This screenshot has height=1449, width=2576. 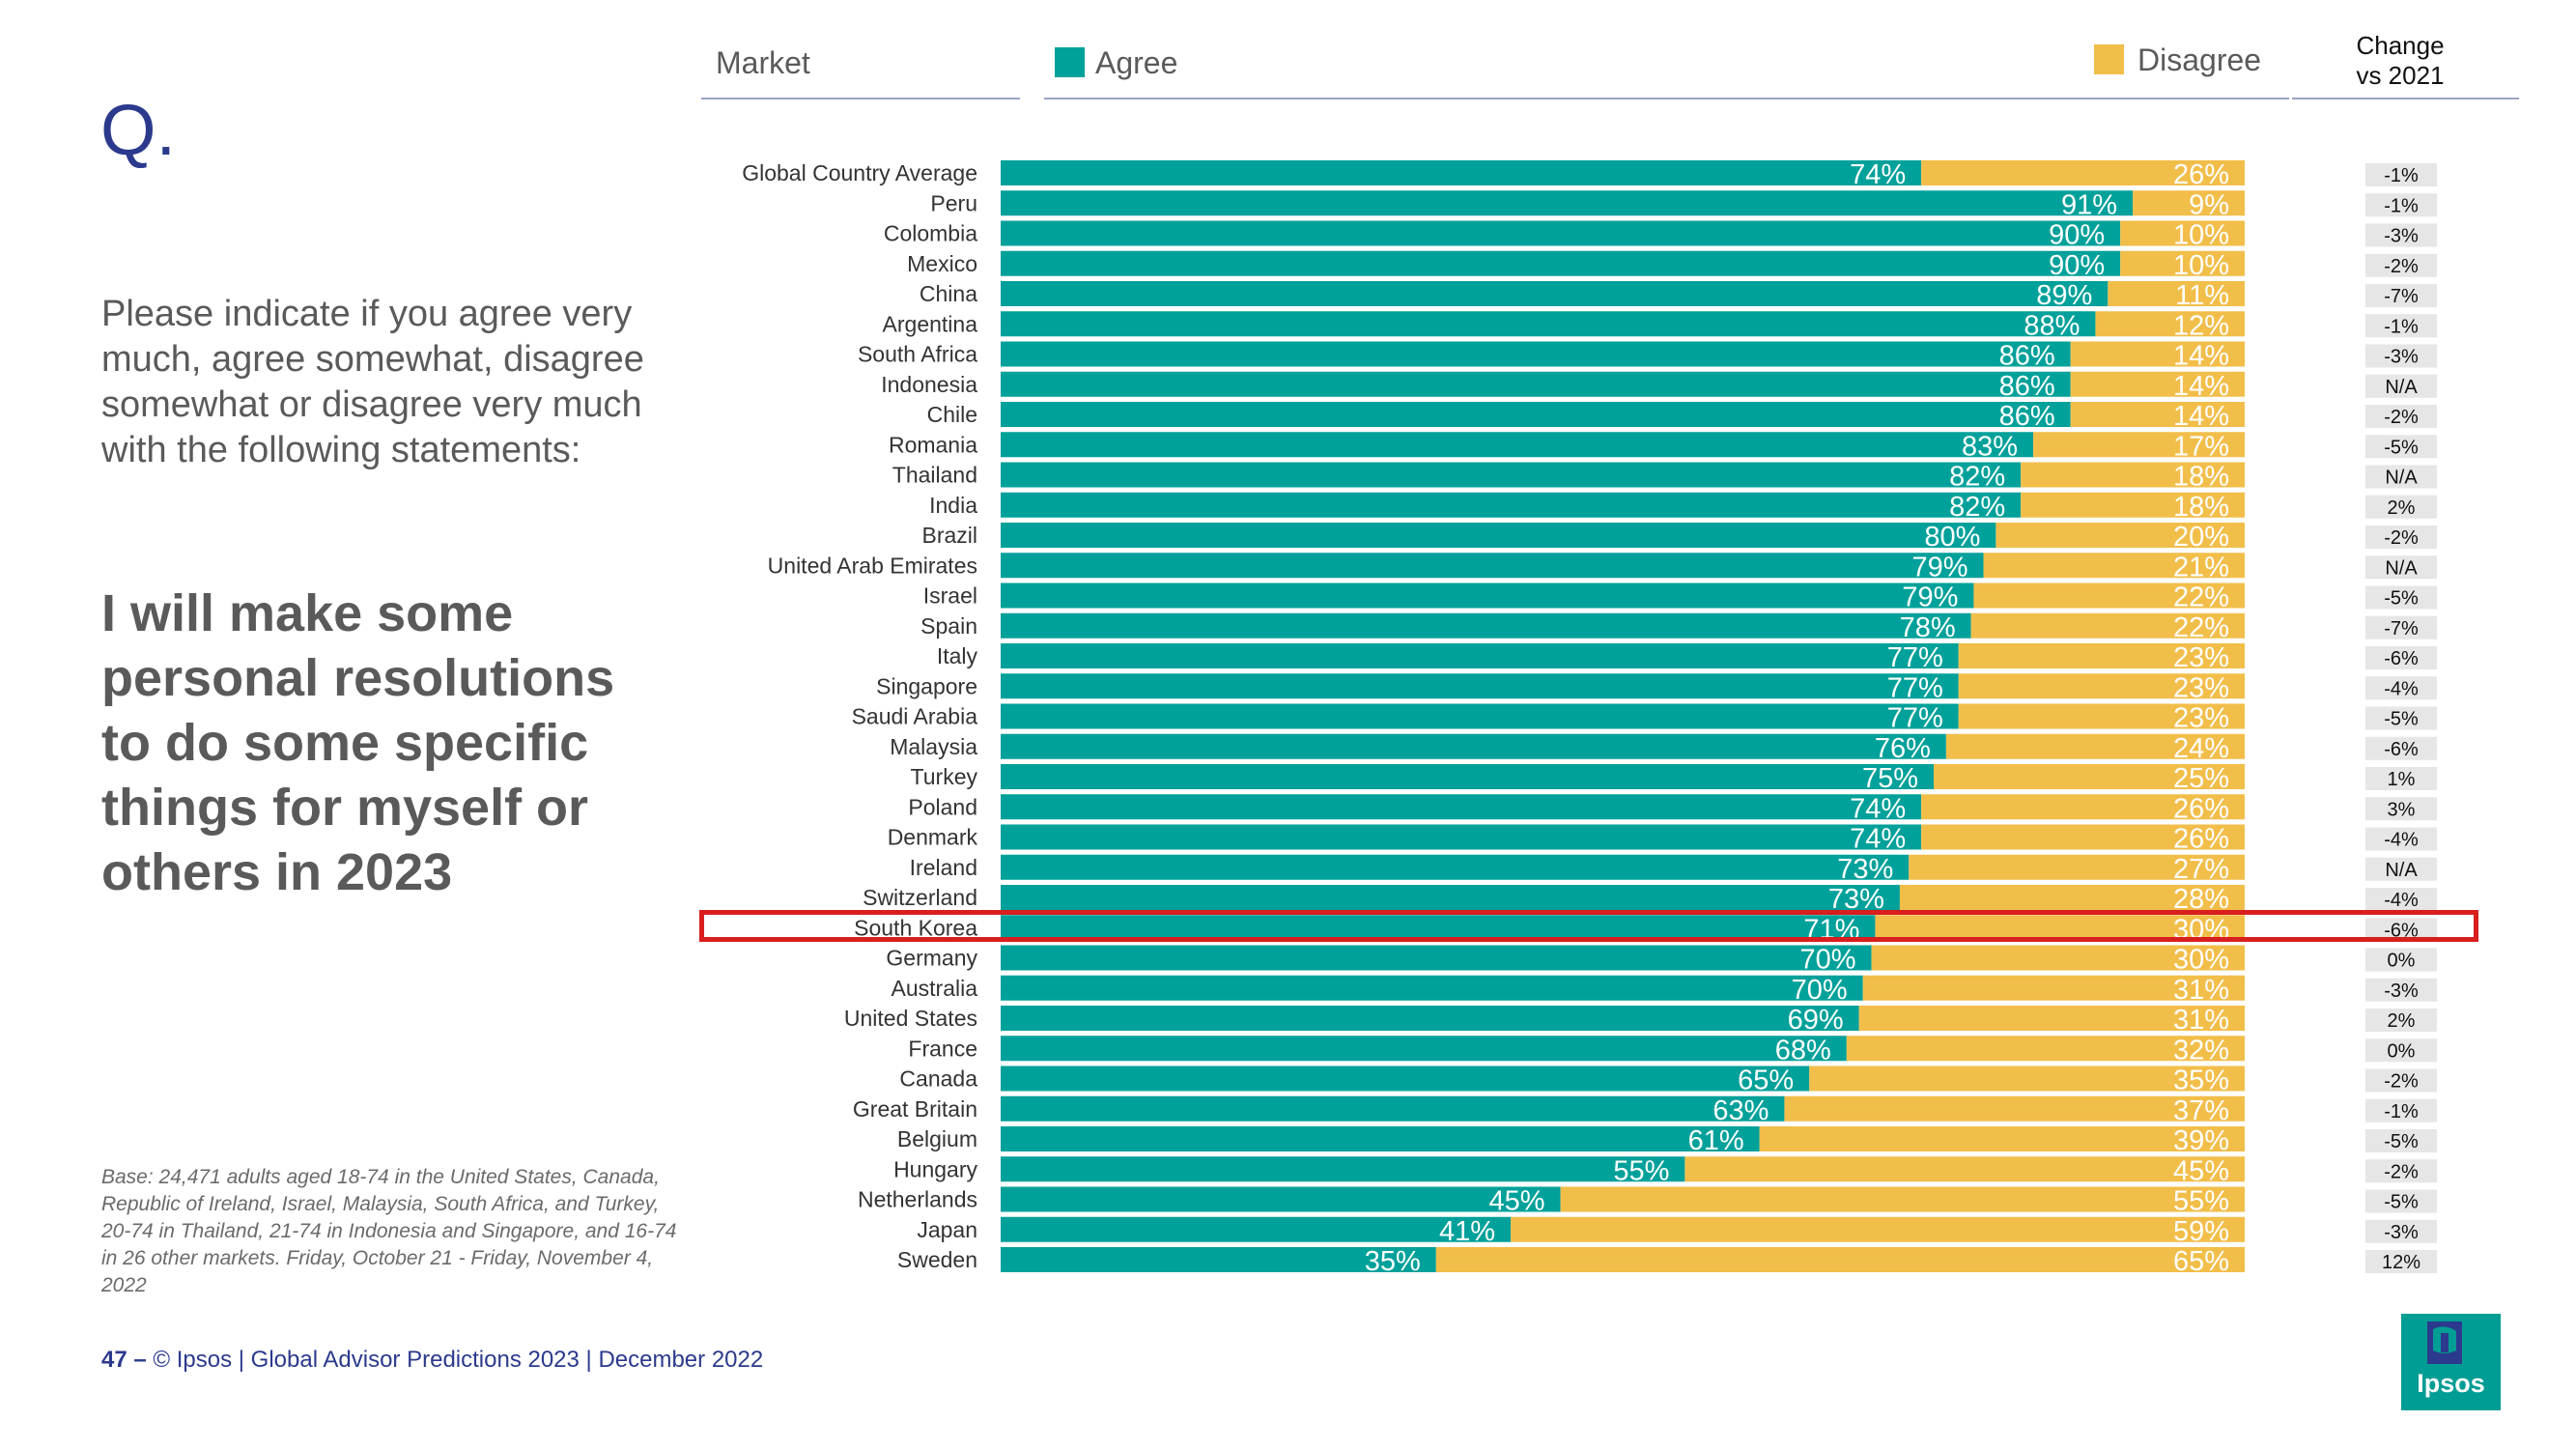 I want to click on change-value-switzerland: -4%, so click(x=2401, y=900).